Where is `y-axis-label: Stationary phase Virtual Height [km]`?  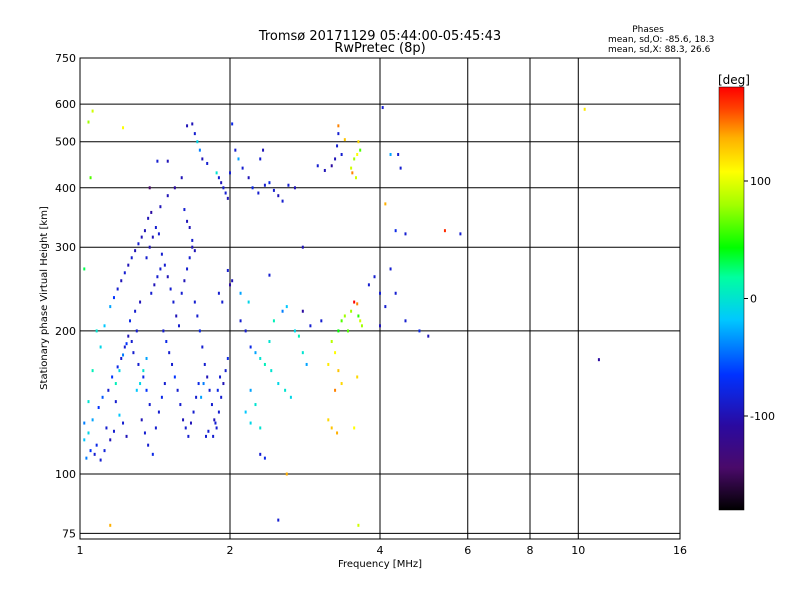
y-axis-label: Stationary phase Virtual Height [km] is located at coordinates (44, 298).